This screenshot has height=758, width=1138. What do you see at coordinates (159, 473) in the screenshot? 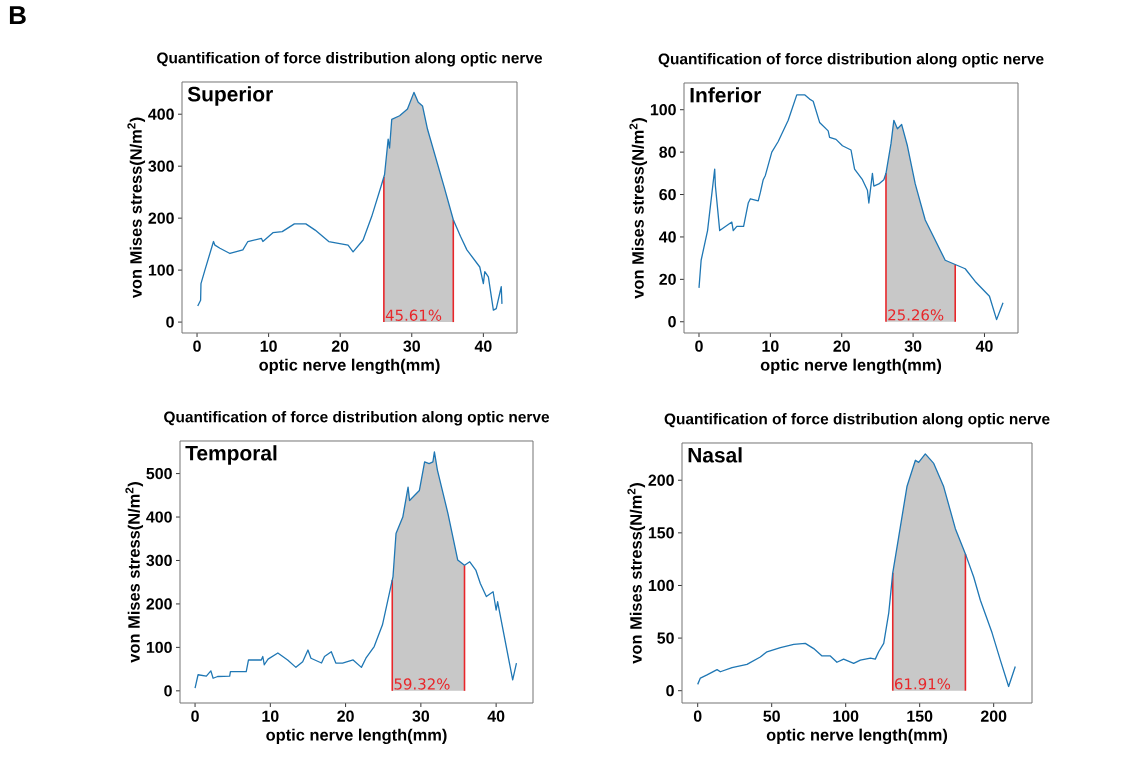
I see `y-tick-label: 500` at bounding box center [159, 473].